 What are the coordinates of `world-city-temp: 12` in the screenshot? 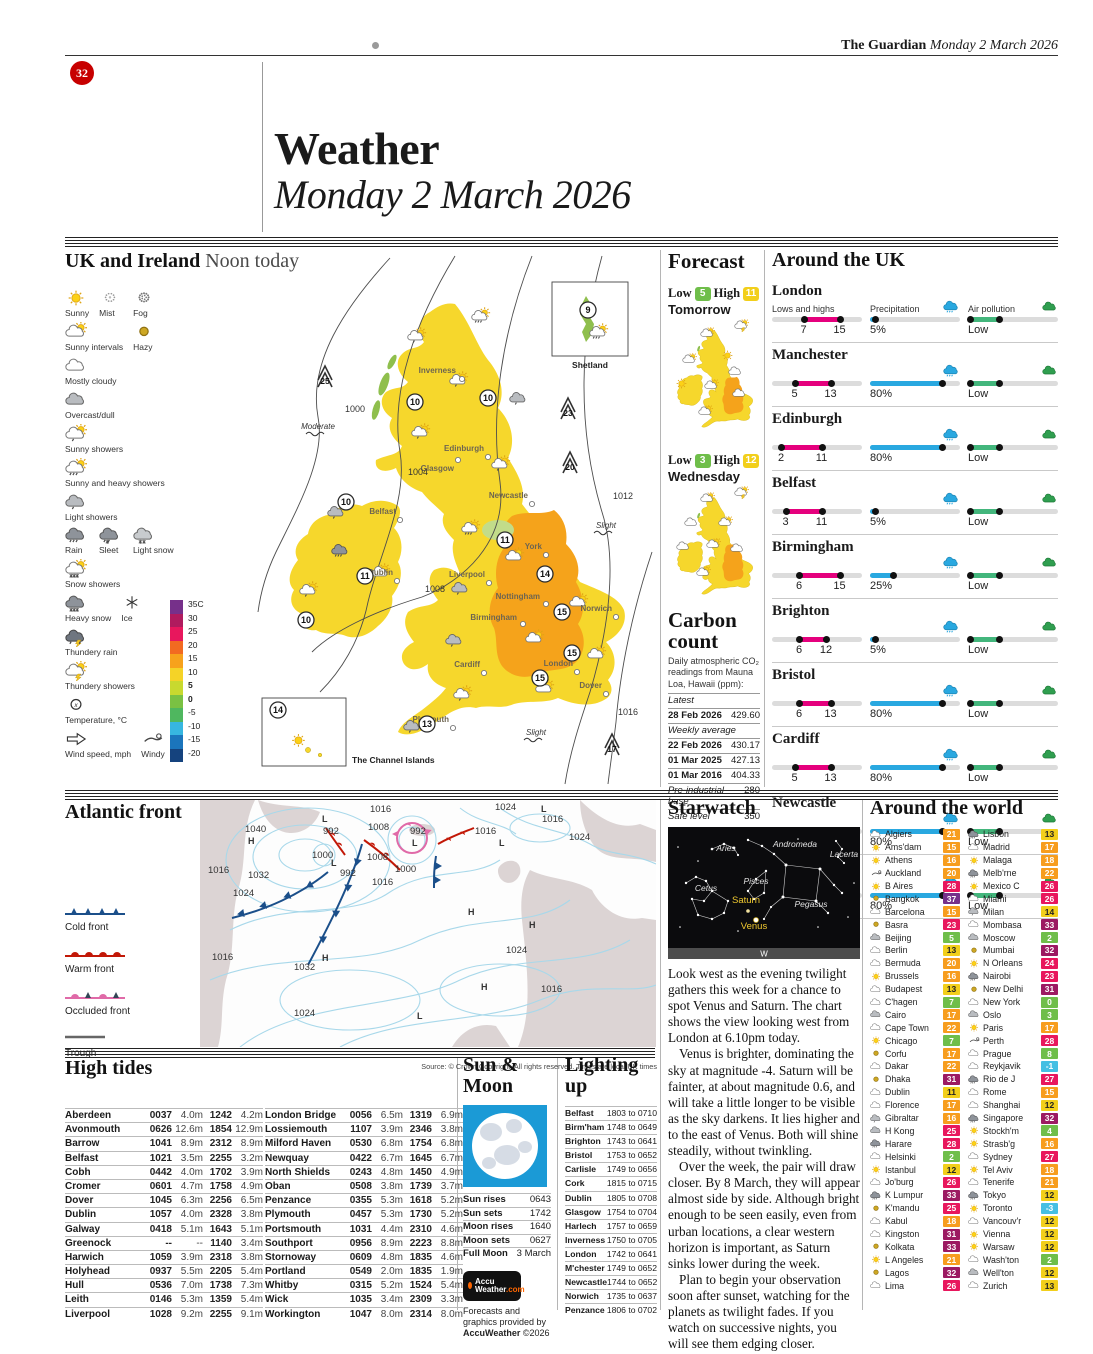 It's located at (1049, 1105).